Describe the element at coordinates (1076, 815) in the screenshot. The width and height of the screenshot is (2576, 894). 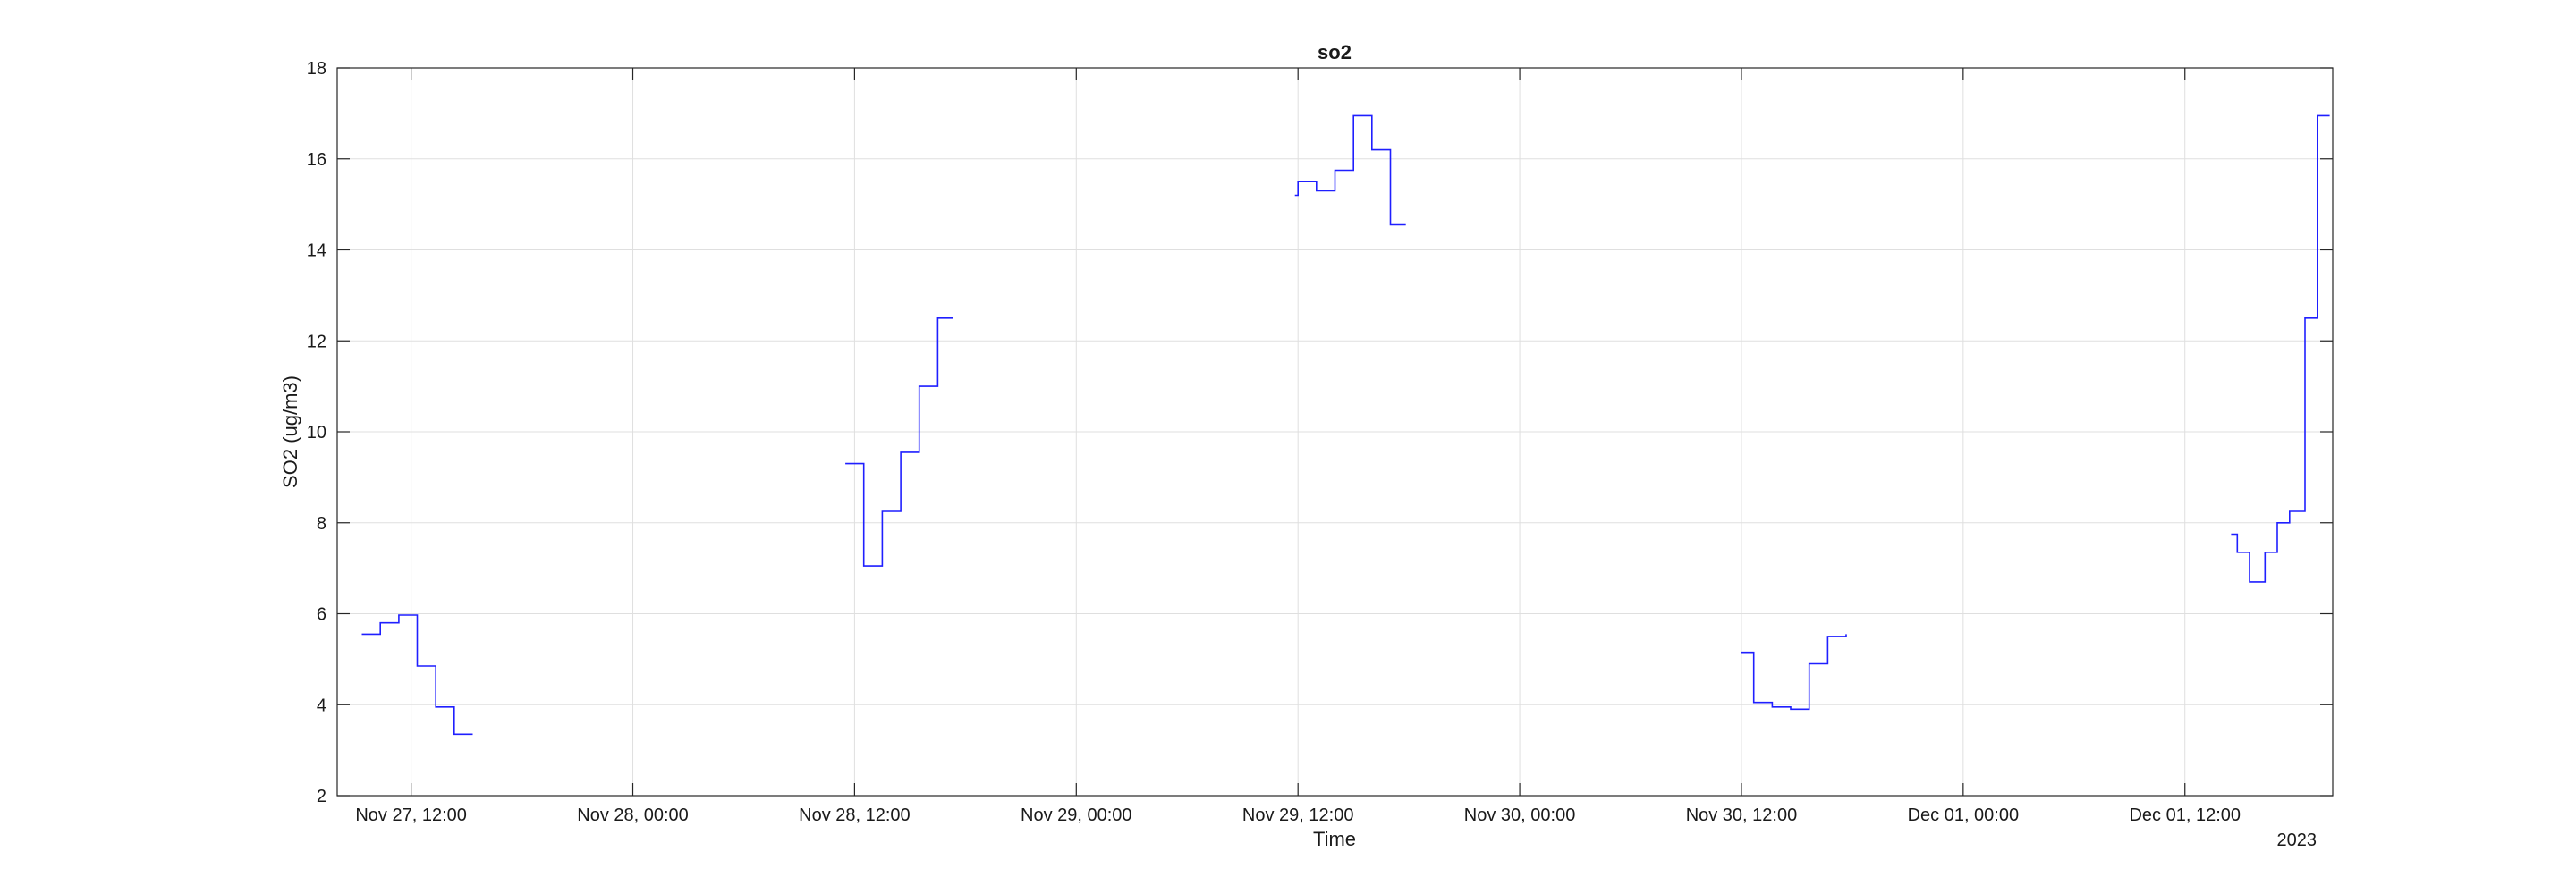
I see `x-tick-label: Nov 29, 00:00` at that location.